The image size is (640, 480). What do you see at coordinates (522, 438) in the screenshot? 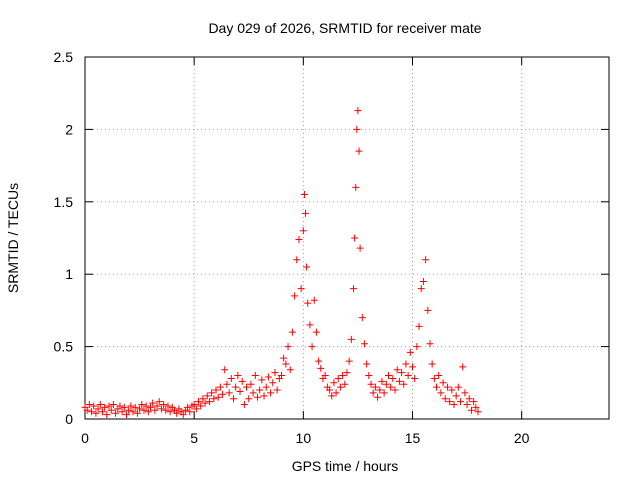
I see `x-tick-label: 20` at bounding box center [522, 438].